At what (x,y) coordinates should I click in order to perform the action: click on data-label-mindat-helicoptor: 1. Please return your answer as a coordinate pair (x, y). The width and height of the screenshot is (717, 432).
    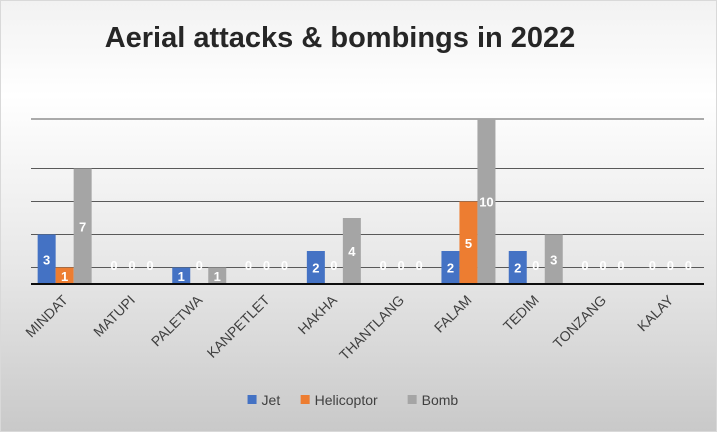
    Looking at the image, I should click on (64, 276).